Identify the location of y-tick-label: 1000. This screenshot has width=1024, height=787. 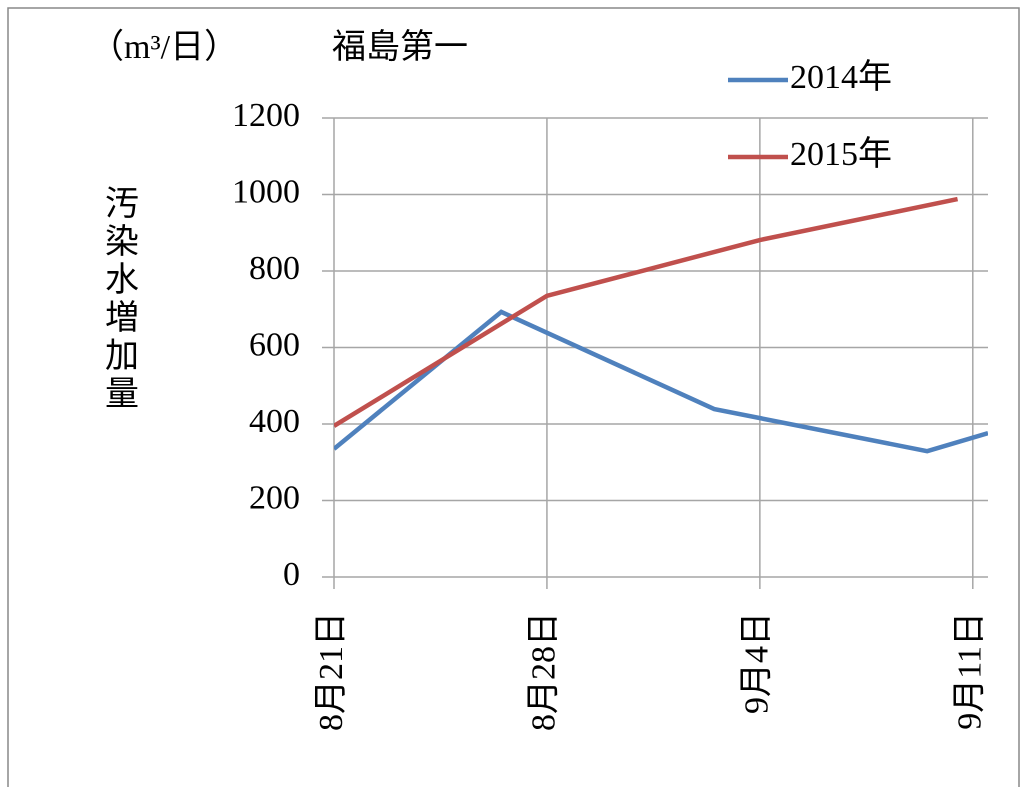
(266, 191).